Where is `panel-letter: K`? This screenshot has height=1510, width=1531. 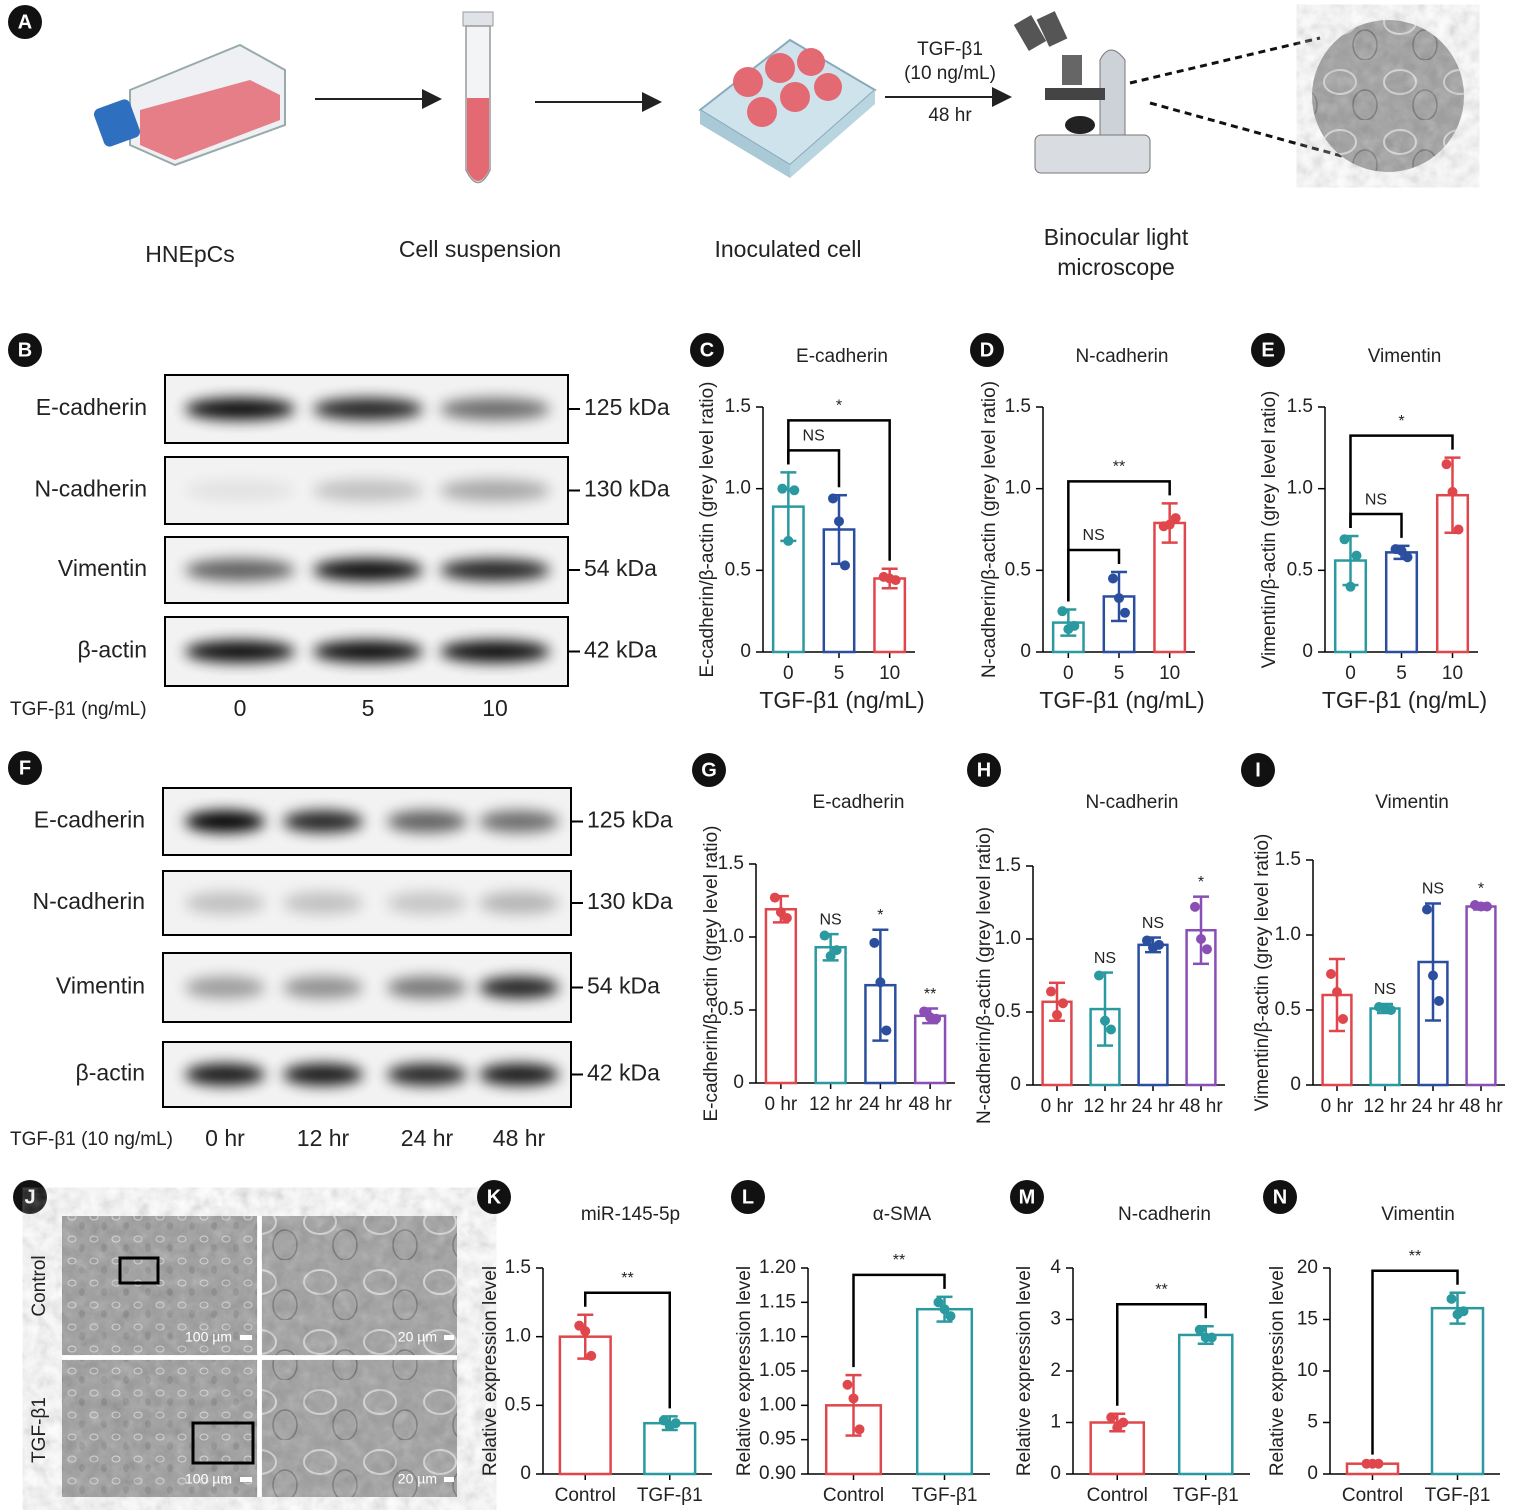
panel-letter: K is located at coordinates (494, 1197).